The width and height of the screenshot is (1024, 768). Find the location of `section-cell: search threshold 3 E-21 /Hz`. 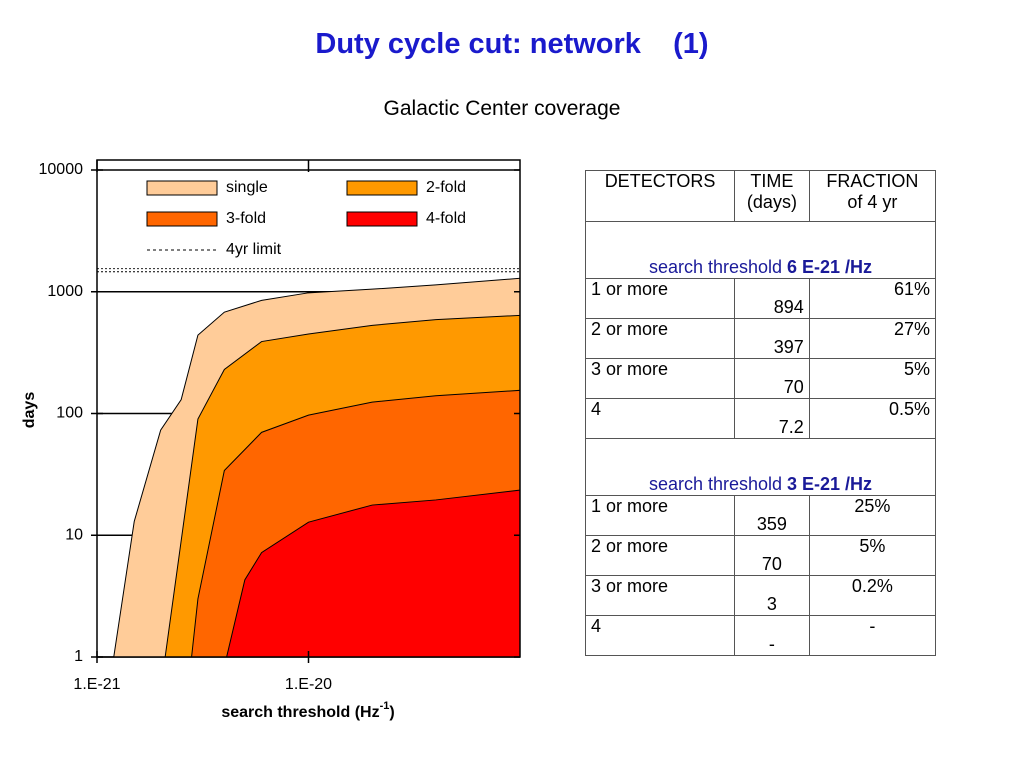

section-cell: search threshold 3 E-21 /Hz is located at coordinates (760, 467).